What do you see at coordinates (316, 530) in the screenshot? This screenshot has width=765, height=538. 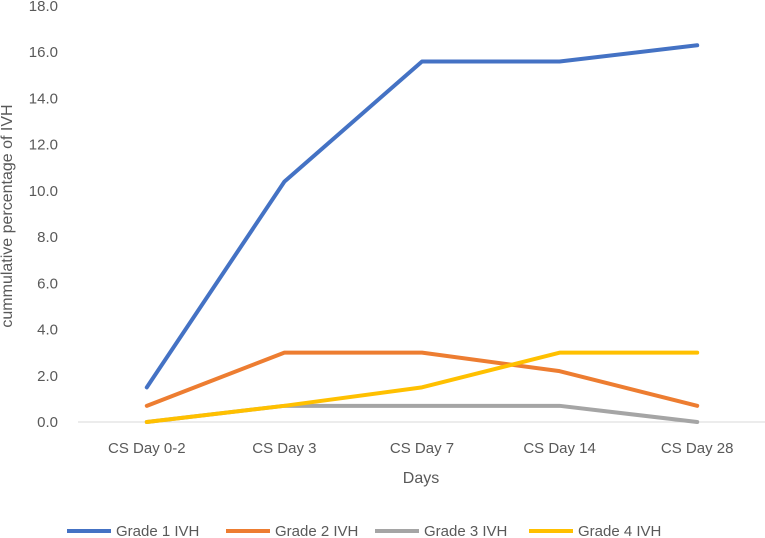 I see `legend-label: Grade 2 IVH` at bounding box center [316, 530].